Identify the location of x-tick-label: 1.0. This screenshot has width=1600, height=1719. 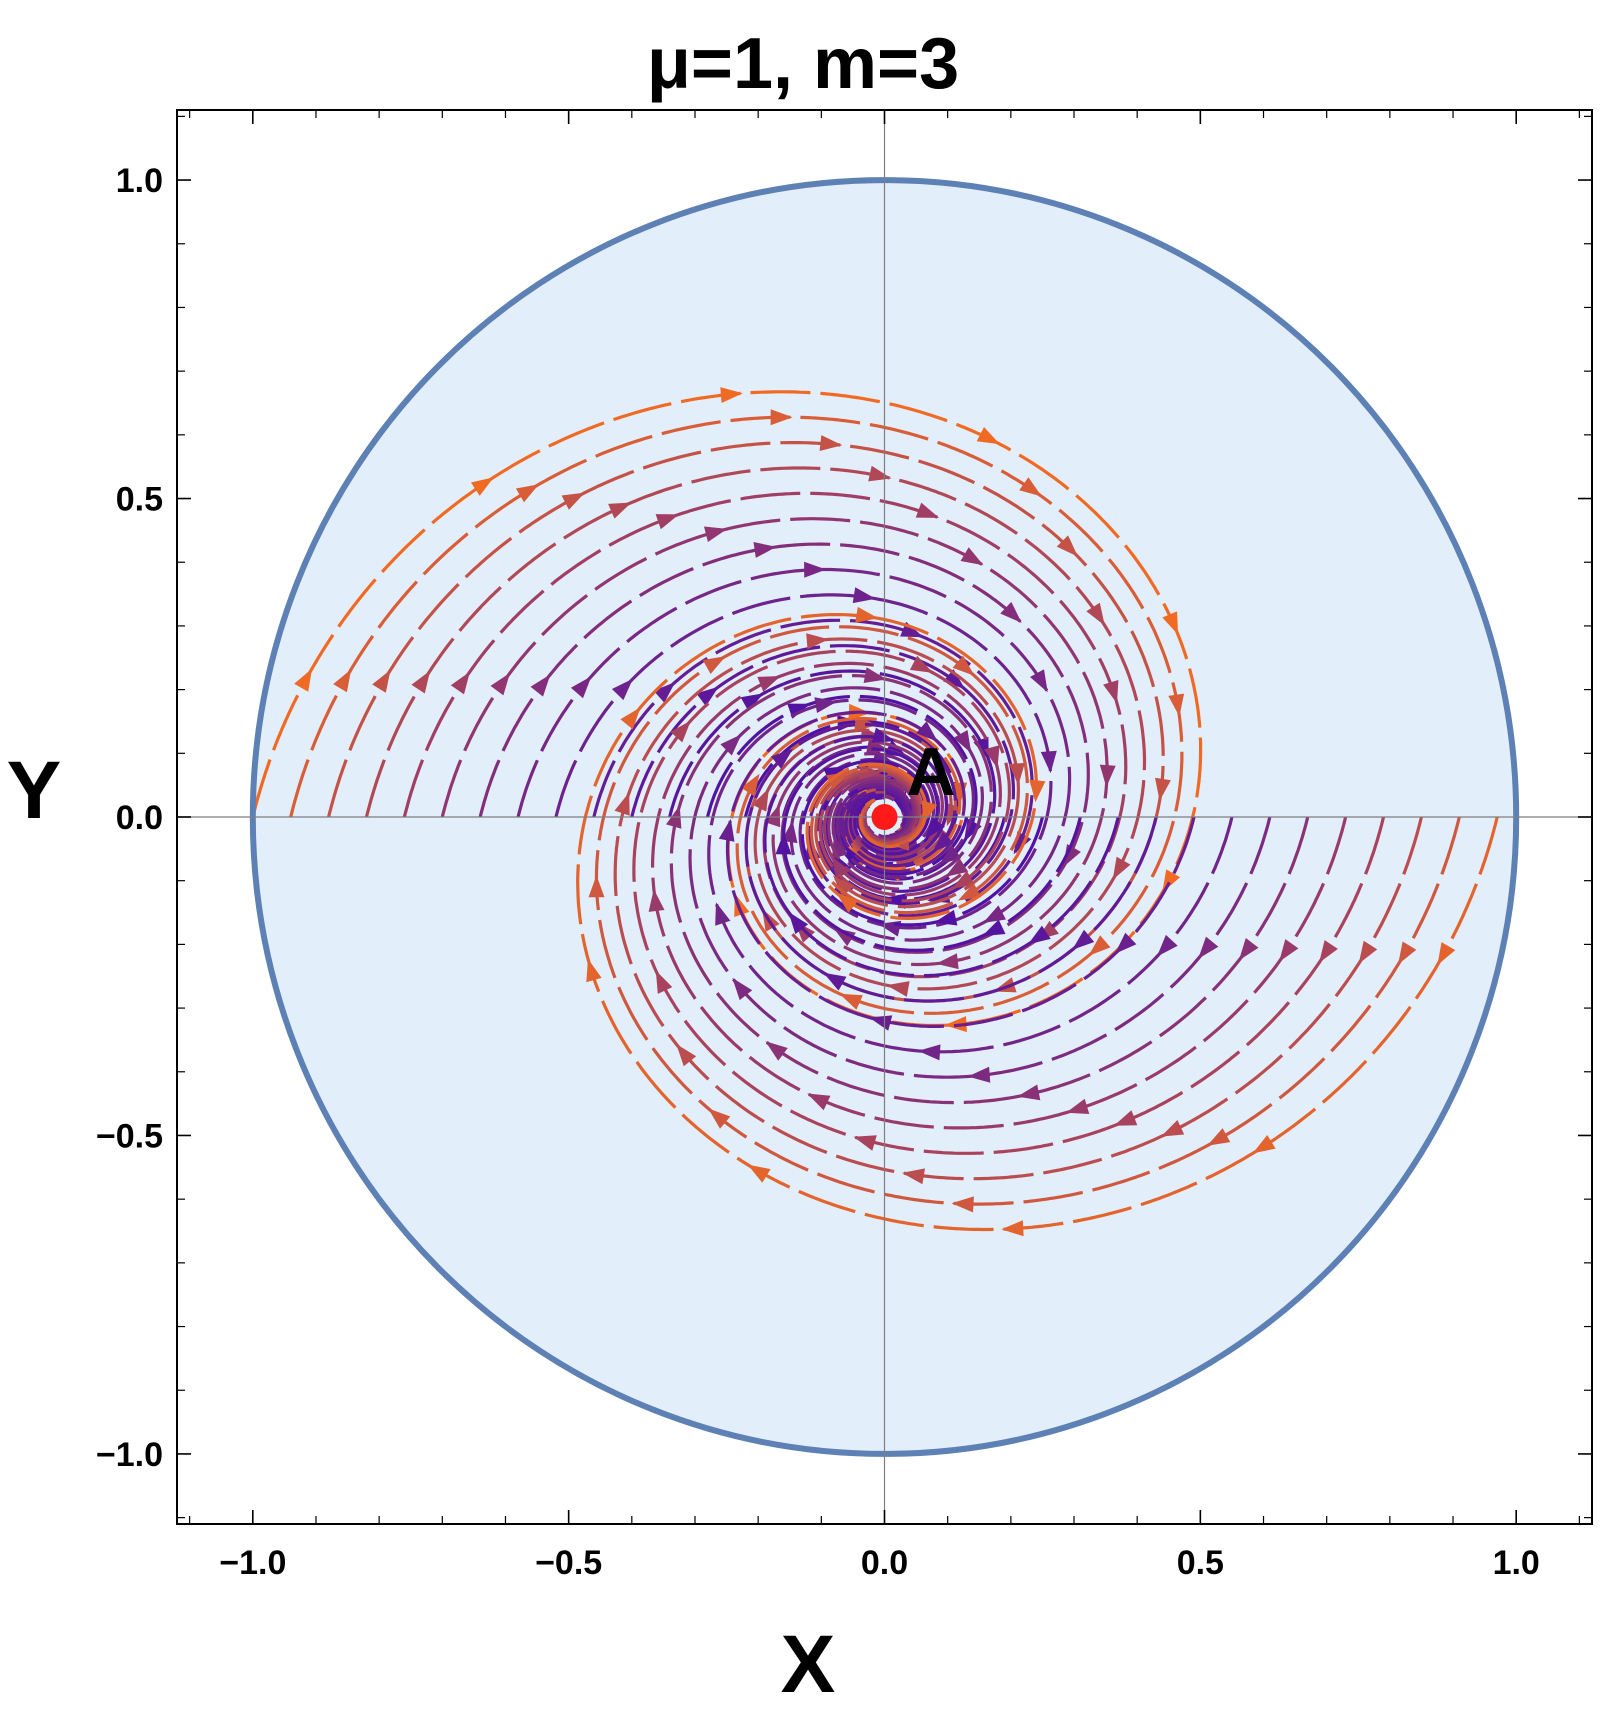
(1516, 1563).